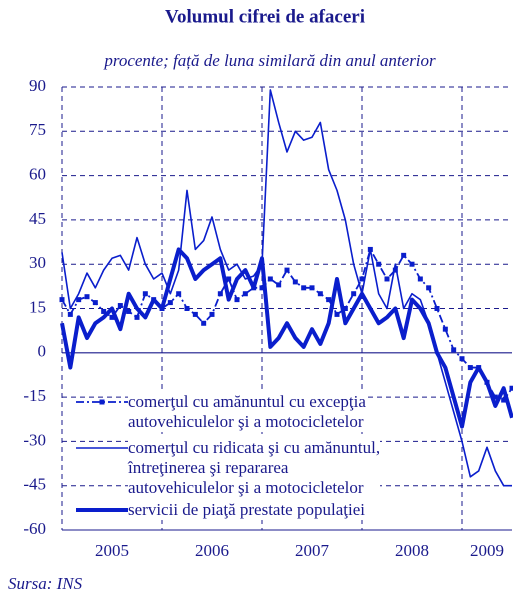 The height and width of the screenshot is (601, 513). I want to click on source: Sursa: INS, so click(45, 583).